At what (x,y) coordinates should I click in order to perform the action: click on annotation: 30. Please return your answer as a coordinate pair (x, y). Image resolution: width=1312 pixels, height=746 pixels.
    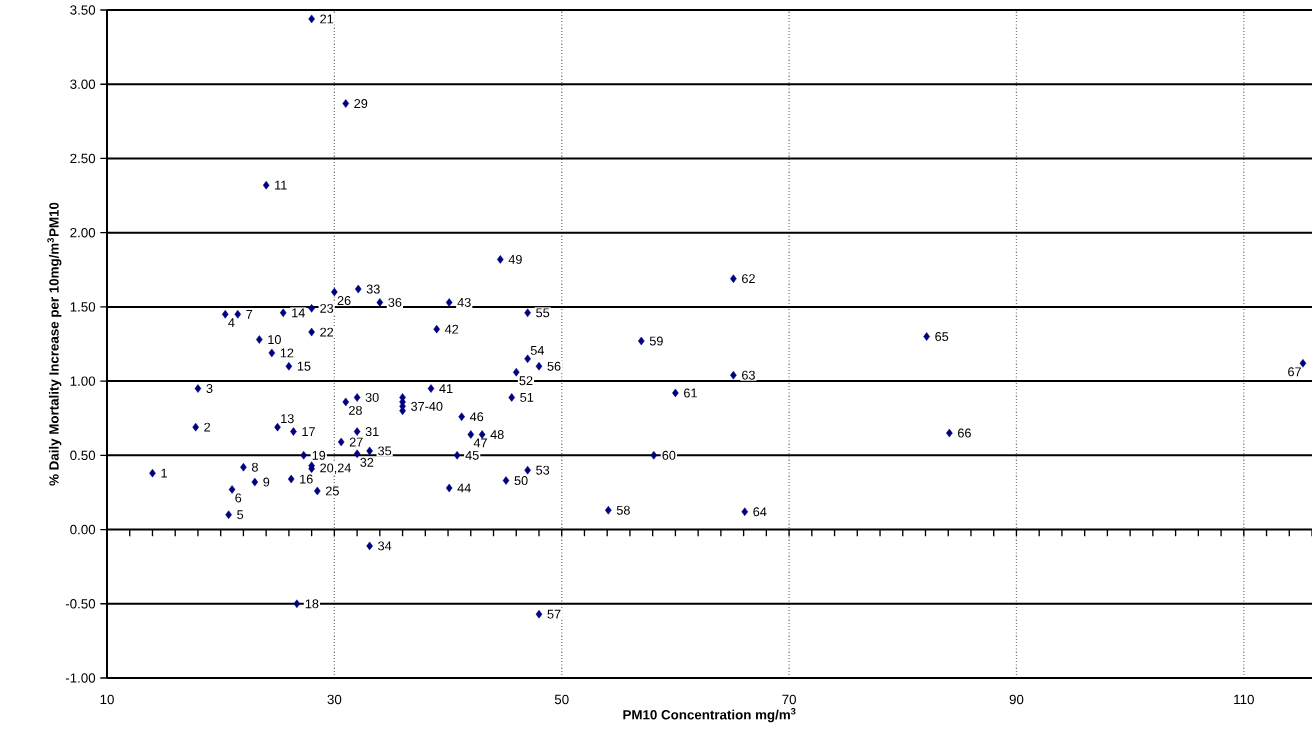
    Looking at the image, I should click on (372, 397).